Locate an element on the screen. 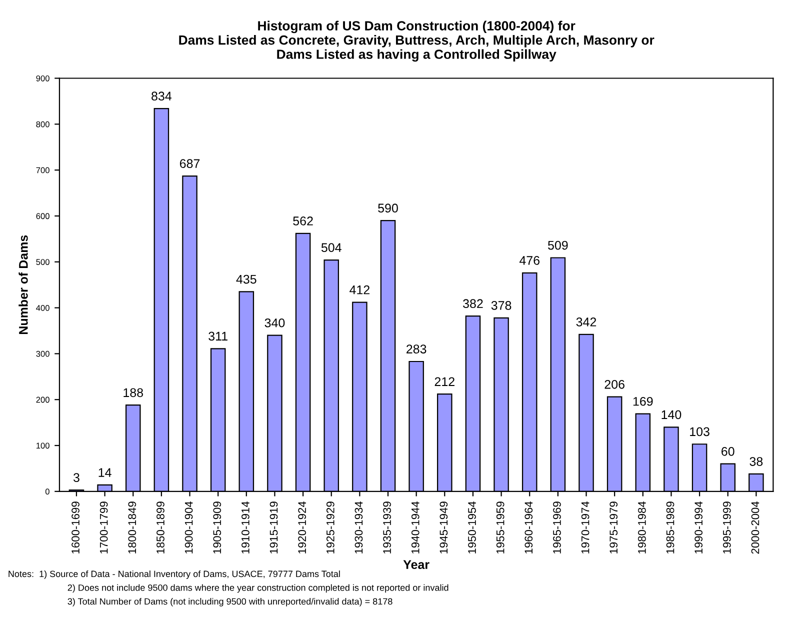 The width and height of the screenshot is (793, 626). x-tick-label: 1850-1899 is located at coordinates (160, 528).